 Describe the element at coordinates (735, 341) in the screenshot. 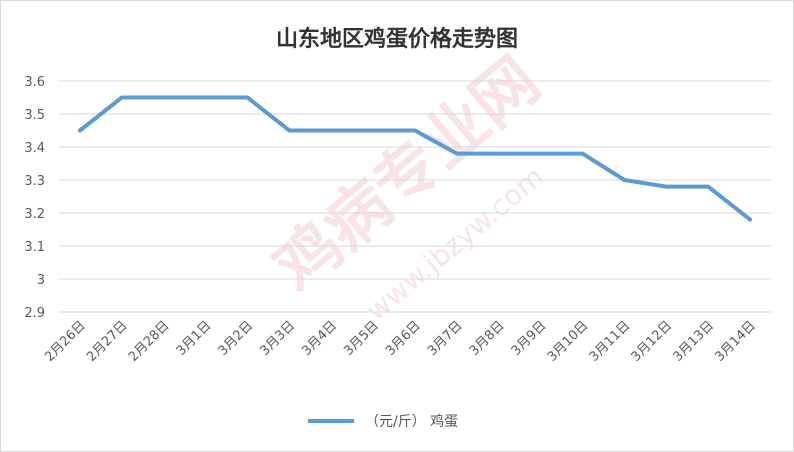

I see `x-tick-label: 3月14日` at that location.